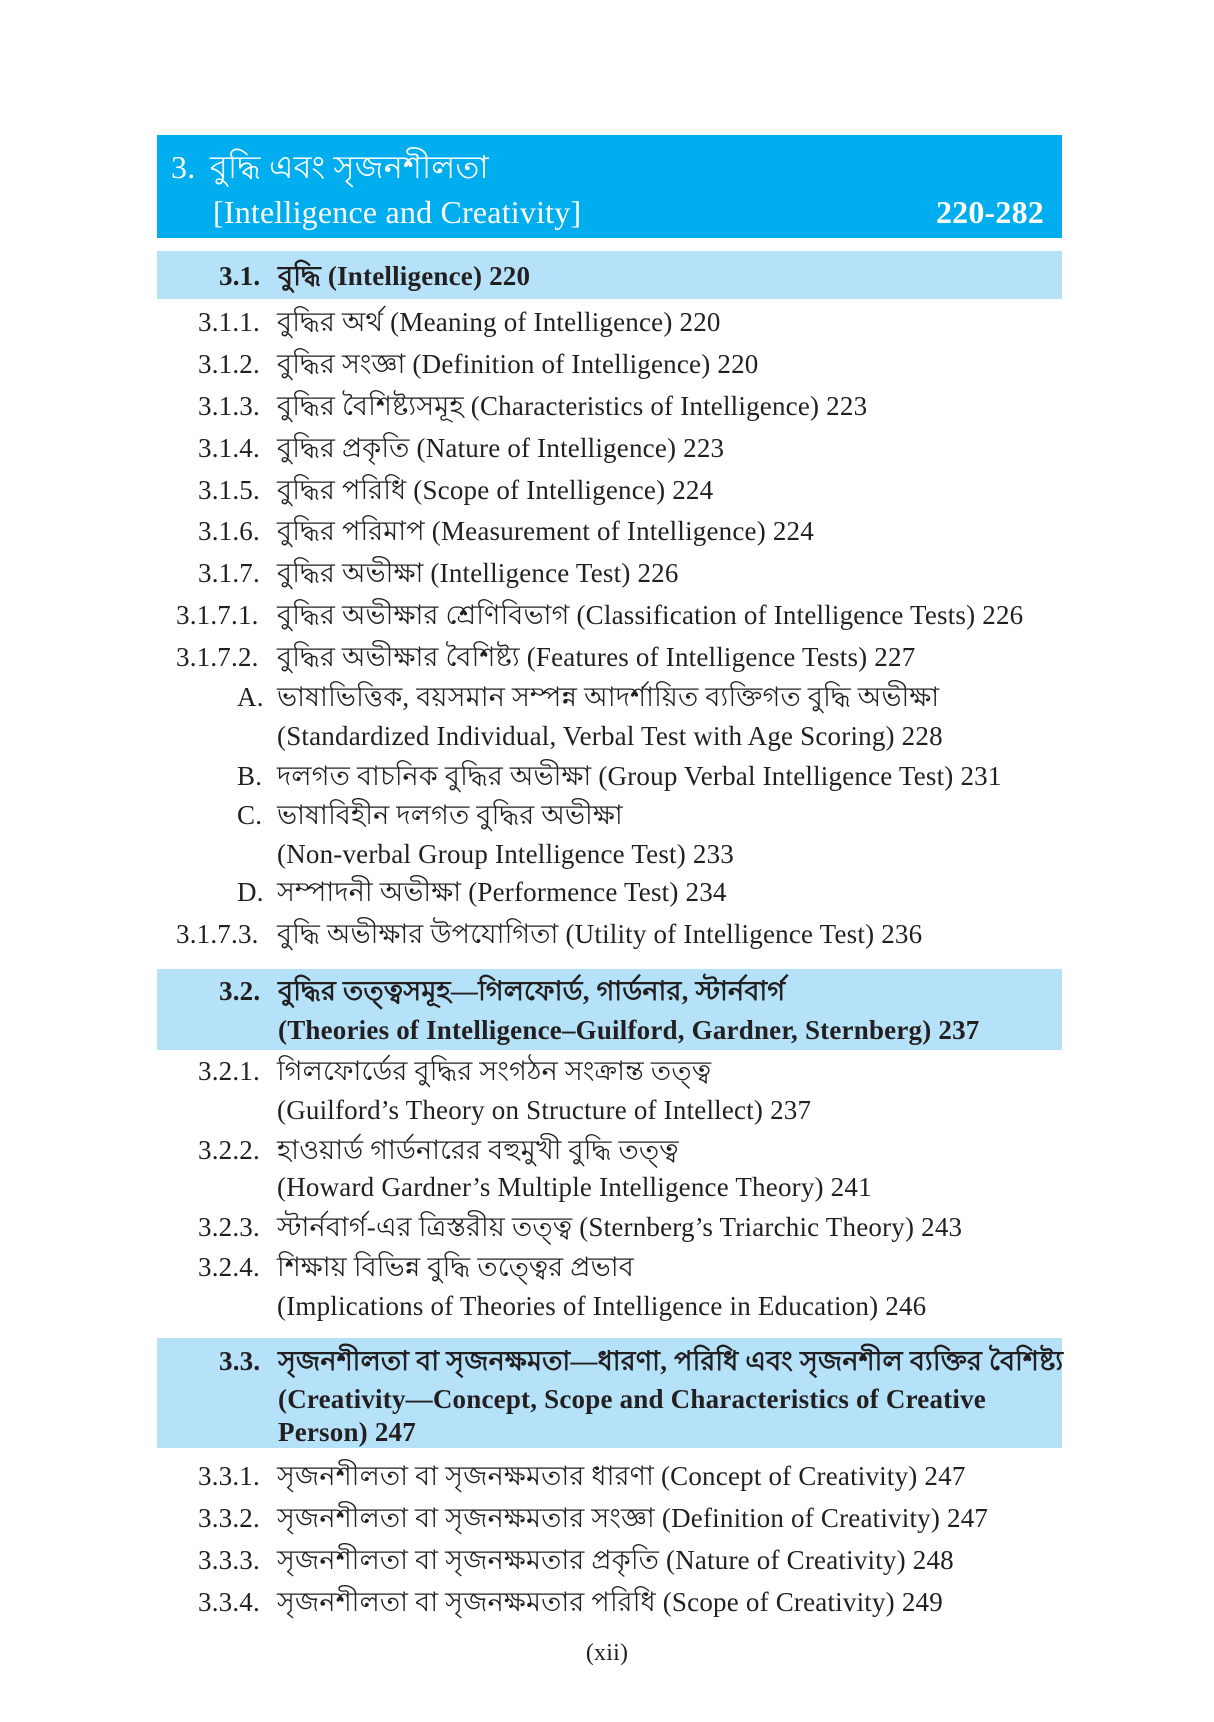 This screenshot has width=1214, height=1722. What do you see at coordinates (229, 322) in the screenshot?
I see `toc-entry-number: 3.1.1.` at bounding box center [229, 322].